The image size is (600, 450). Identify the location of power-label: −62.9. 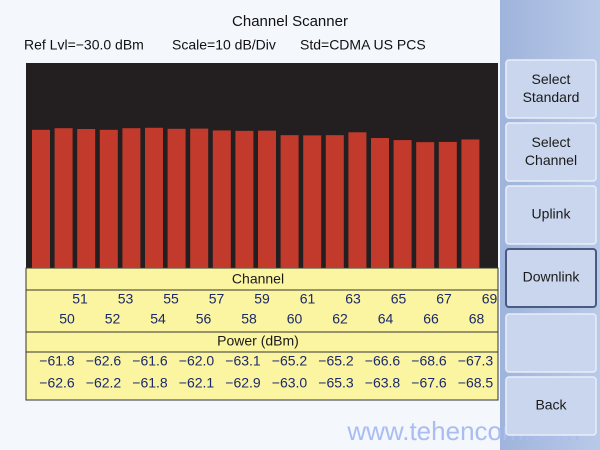
(243, 383).